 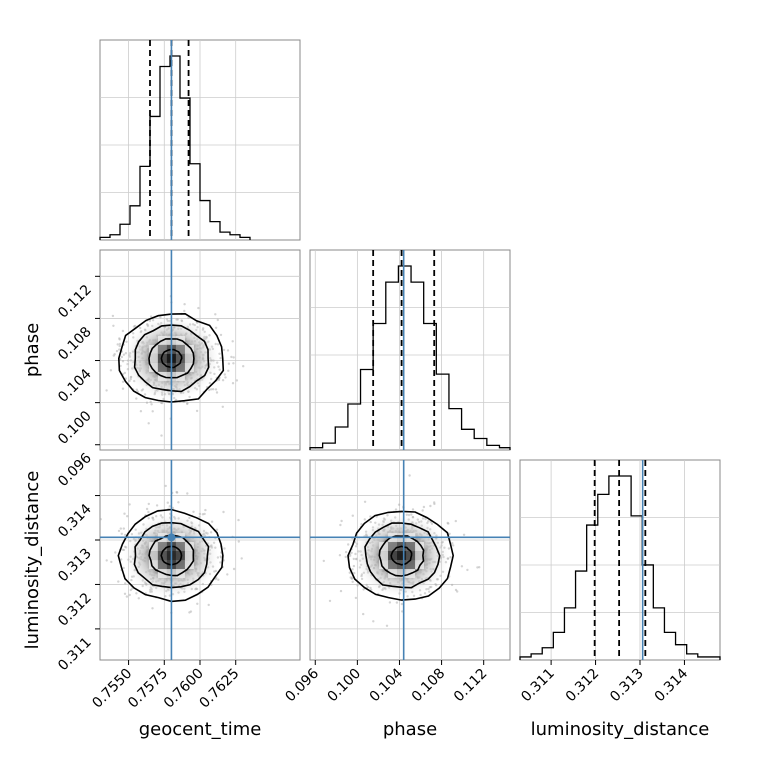 I want to click on x-tick-label-geocent_time-3: 0.7625, so click(x=220, y=689).